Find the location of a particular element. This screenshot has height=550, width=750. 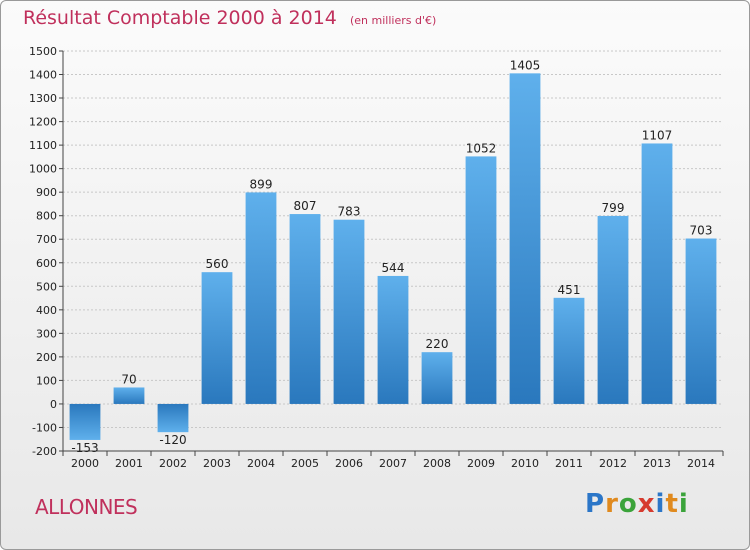

y-tick-label: 1000 is located at coordinates (43, 169).